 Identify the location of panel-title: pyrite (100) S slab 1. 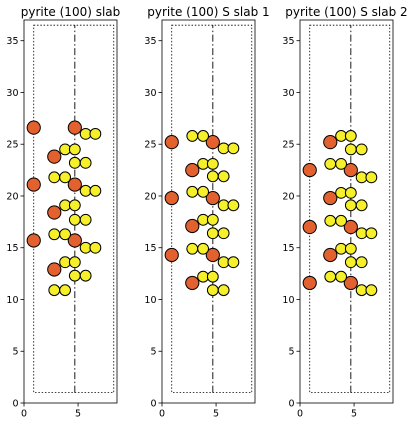
(208, 12).